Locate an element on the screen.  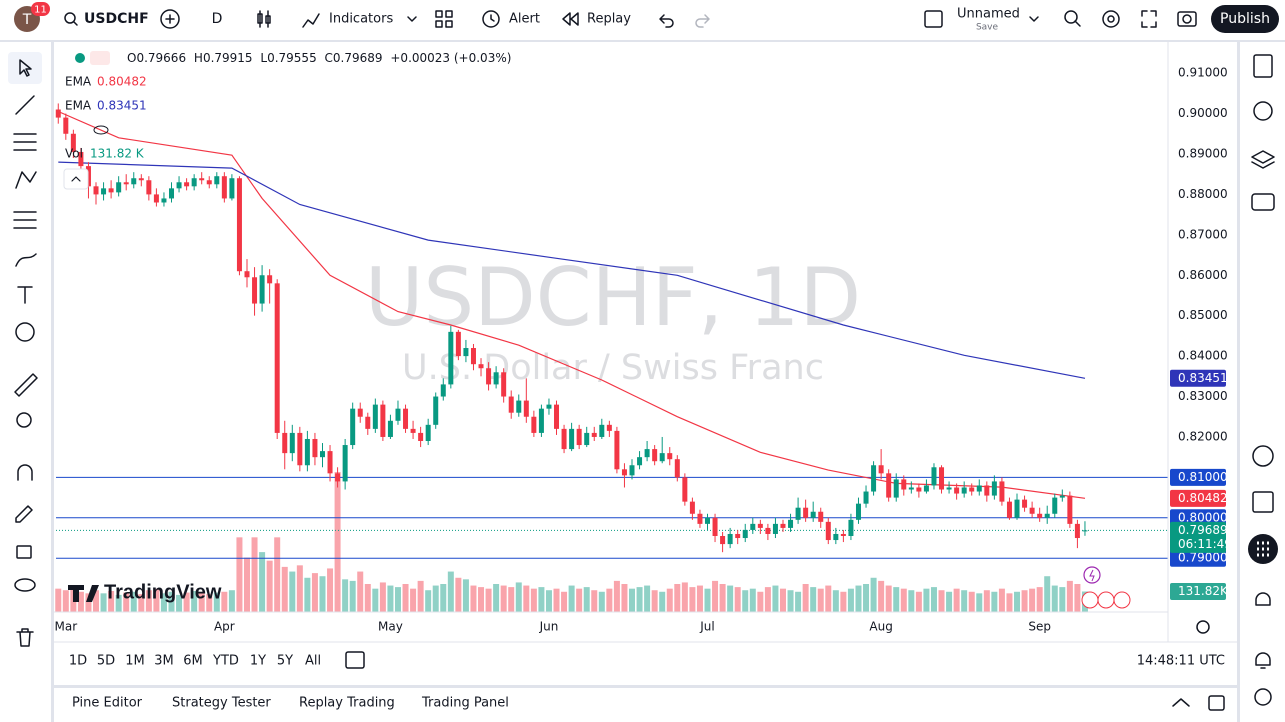
maximize-panel is located at coordinates (1216, 703).